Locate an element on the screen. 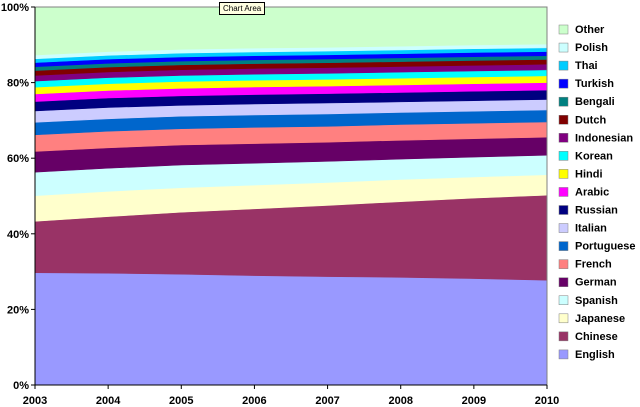  legend-item-hindi: Hindi is located at coordinates (580, 174).